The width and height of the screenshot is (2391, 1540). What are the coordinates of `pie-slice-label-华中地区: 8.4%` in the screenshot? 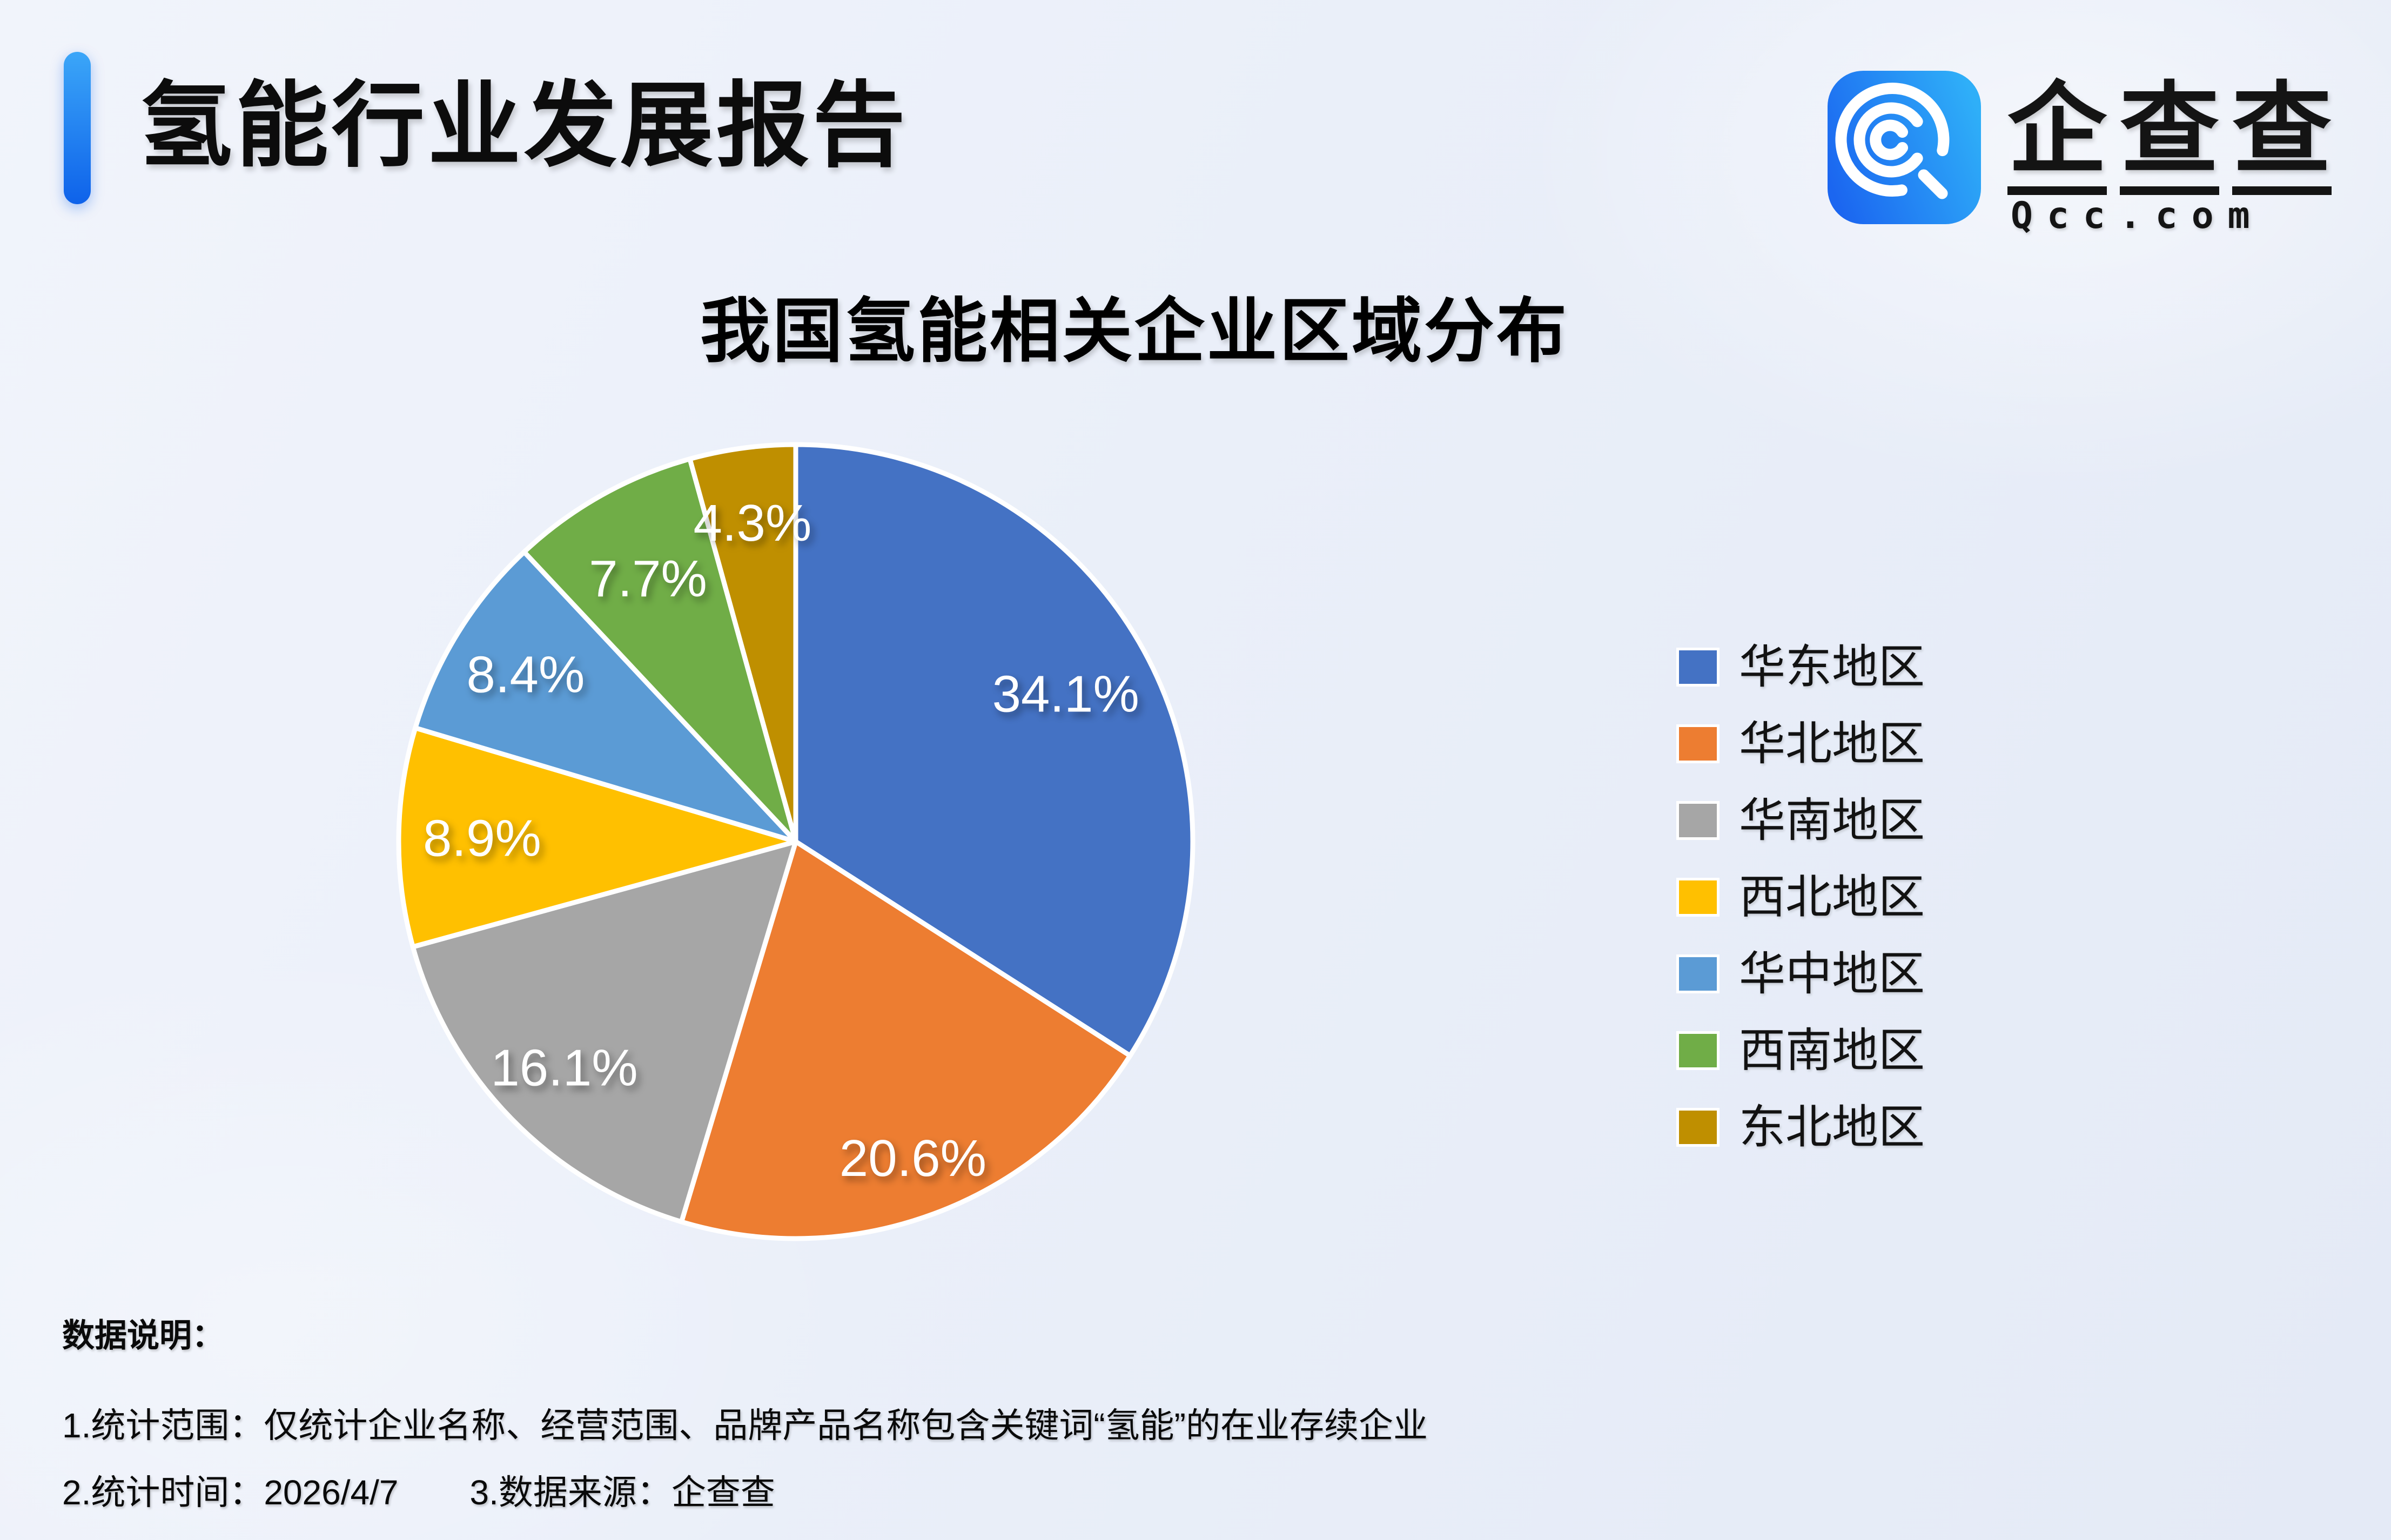 It's located at (525, 675).